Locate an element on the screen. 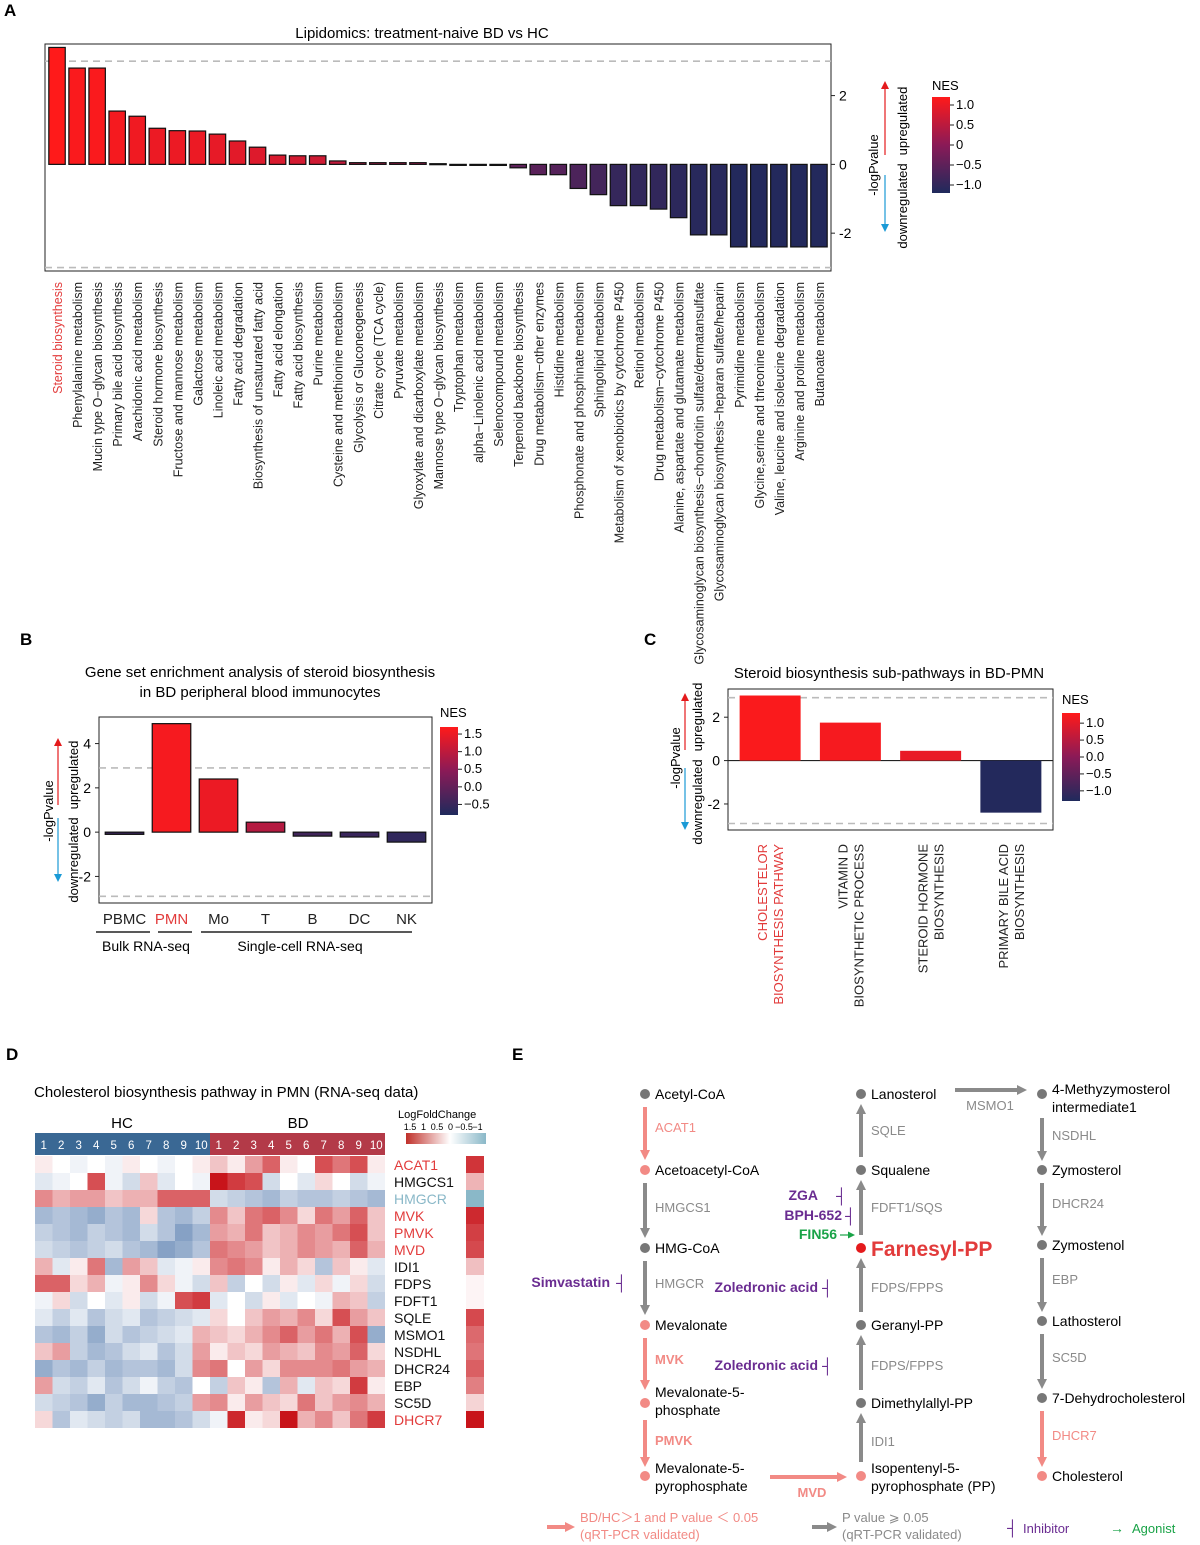 This screenshot has height=1545, width=1200. x-tick-label: Glycine,serine and threonine metabolism is located at coordinates (760, 395).